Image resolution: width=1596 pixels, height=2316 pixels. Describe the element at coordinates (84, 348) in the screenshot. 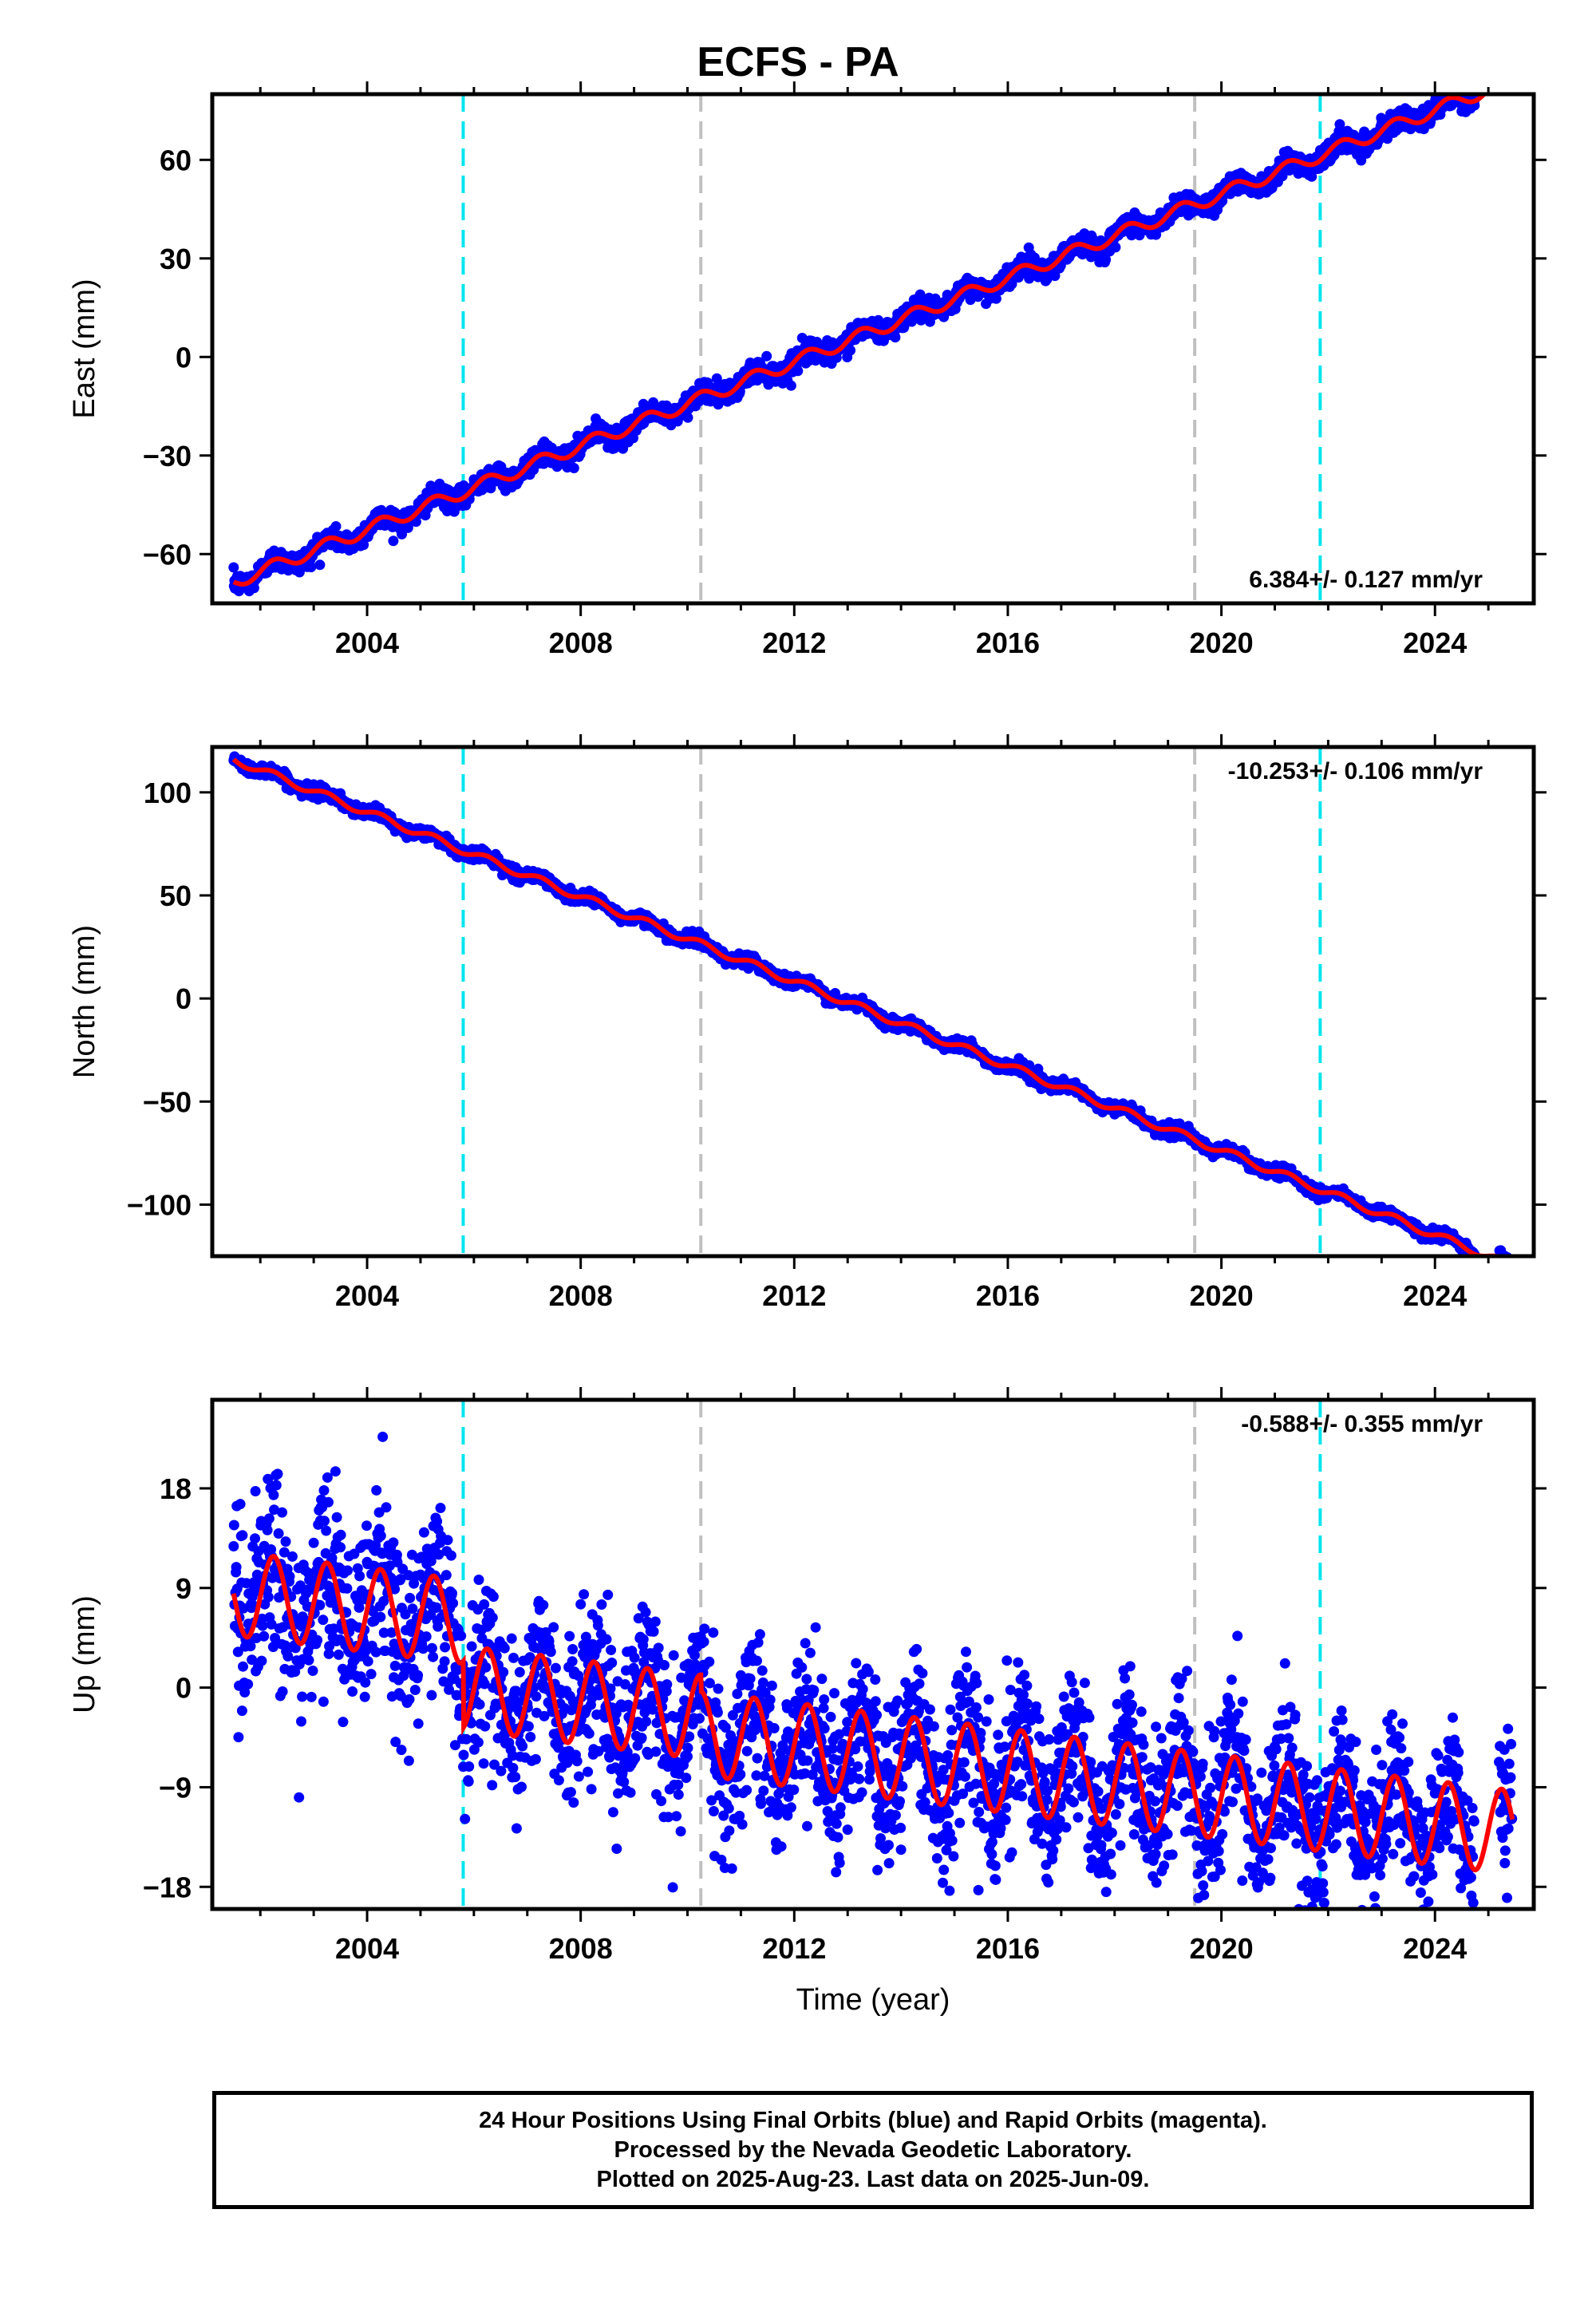

I see `y-axis-label: East (mm)` at that location.